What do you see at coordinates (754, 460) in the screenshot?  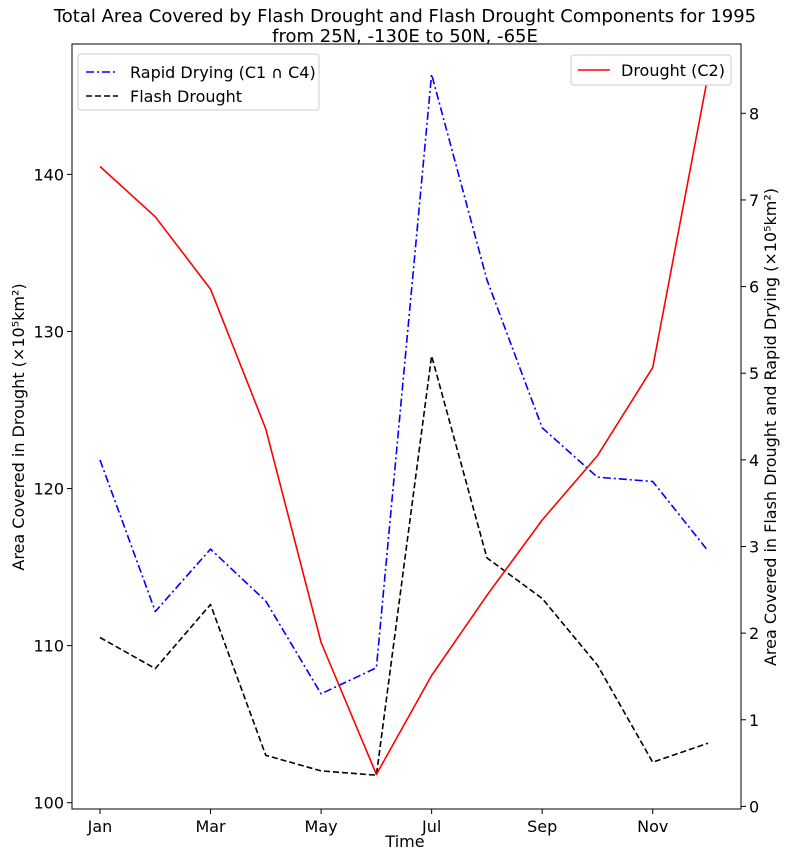 I see `y-right-tick-label: 4` at bounding box center [754, 460].